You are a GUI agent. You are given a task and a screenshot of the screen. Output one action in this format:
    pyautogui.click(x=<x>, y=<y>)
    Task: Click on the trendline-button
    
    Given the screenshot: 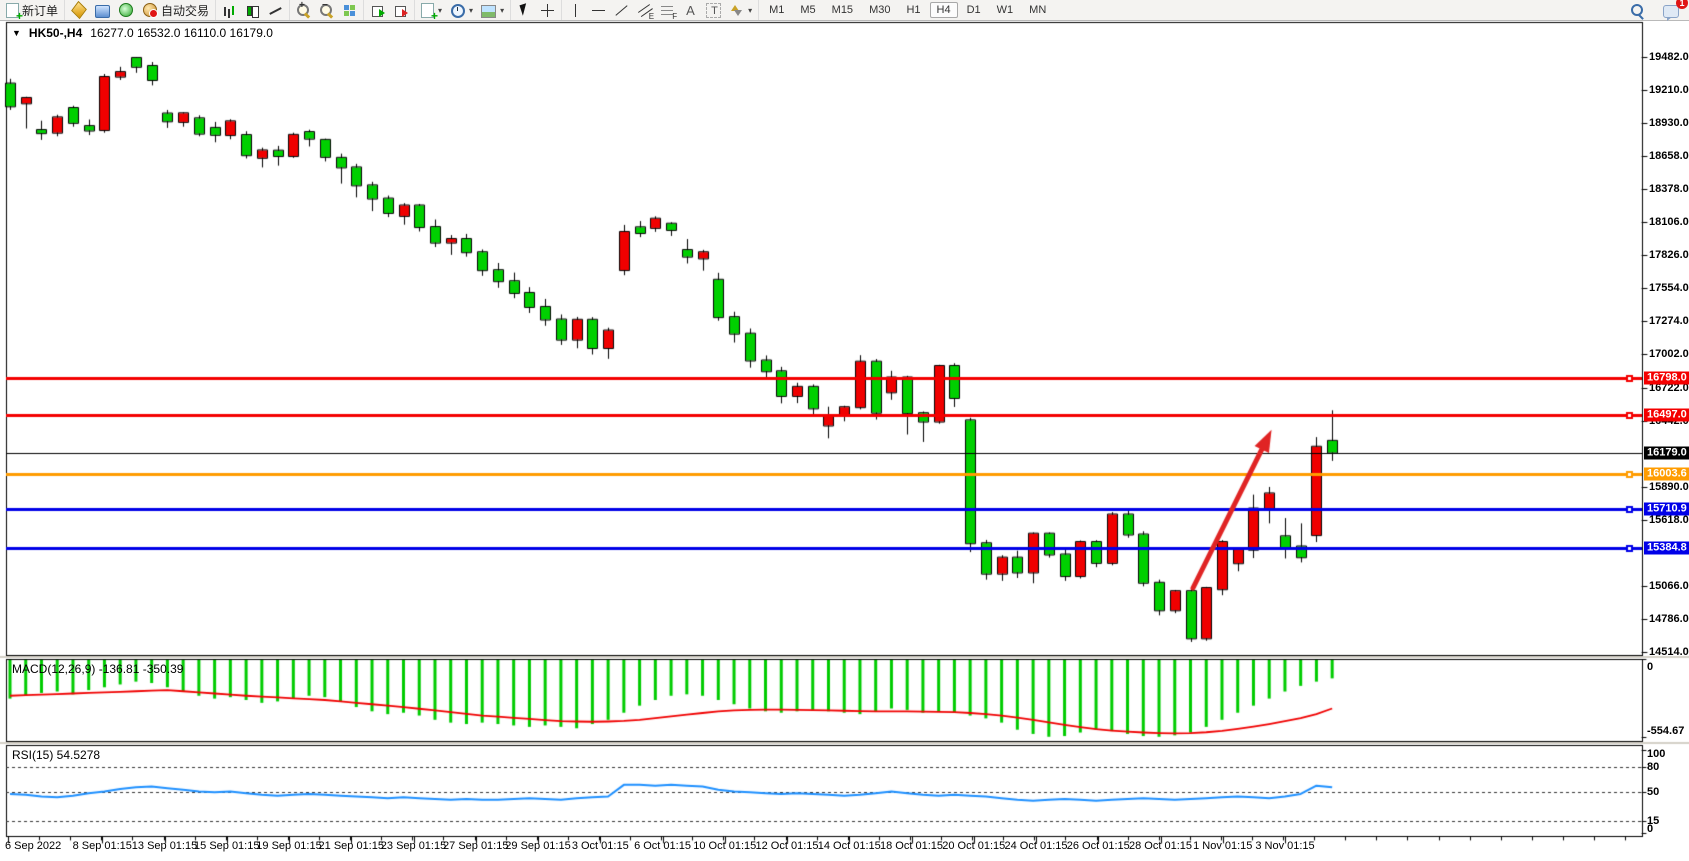 What is the action you would take?
    pyautogui.click(x=621, y=10)
    